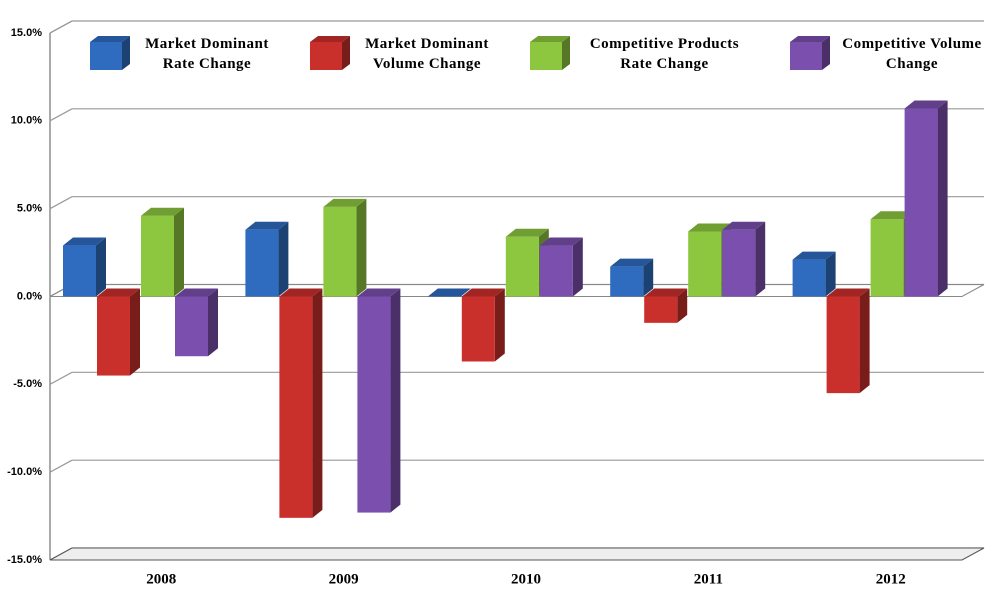 This screenshot has width=1000, height=600. Describe the element at coordinates (517, 554) in the screenshot. I see `floor` at that location.